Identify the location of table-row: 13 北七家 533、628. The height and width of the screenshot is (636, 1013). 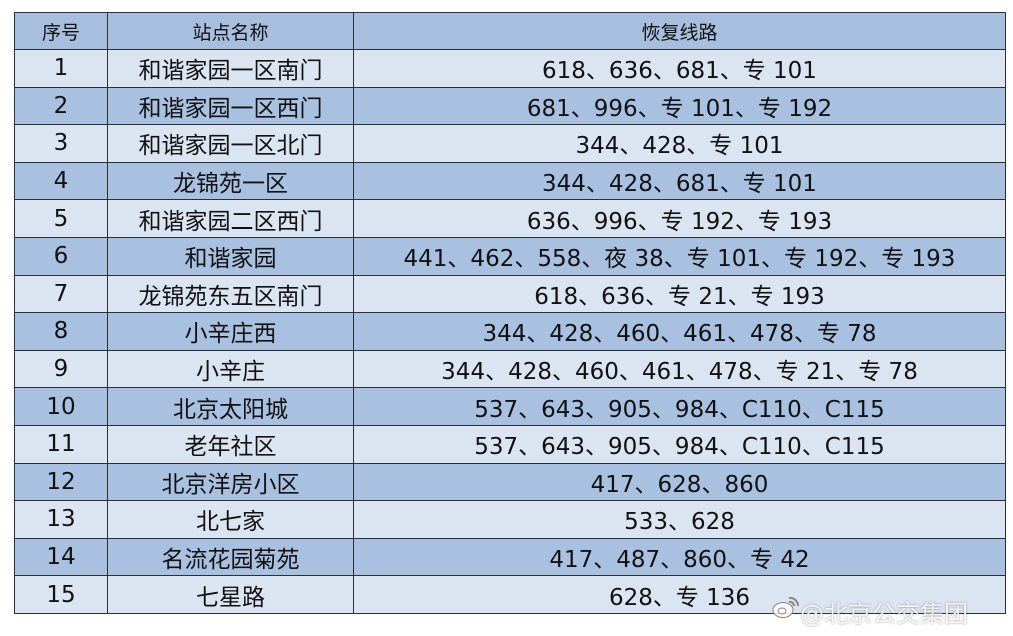
(510, 519).